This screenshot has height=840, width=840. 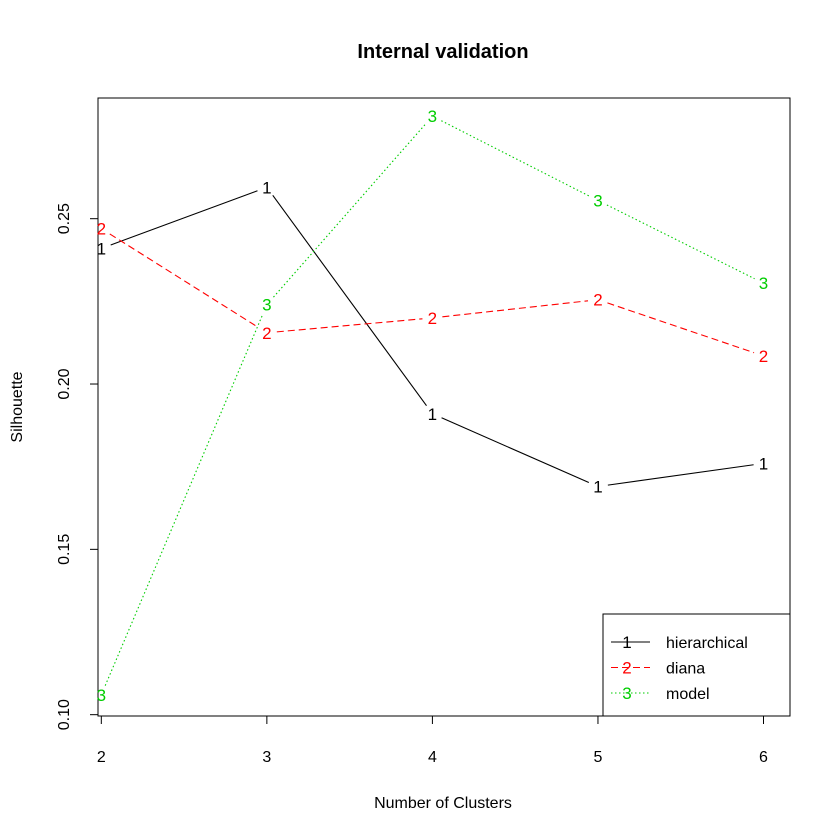 What do you see at coordinates (626, 693) in the screenshot?
I see `legend-marker: 3` at bounding box center [626, 693].